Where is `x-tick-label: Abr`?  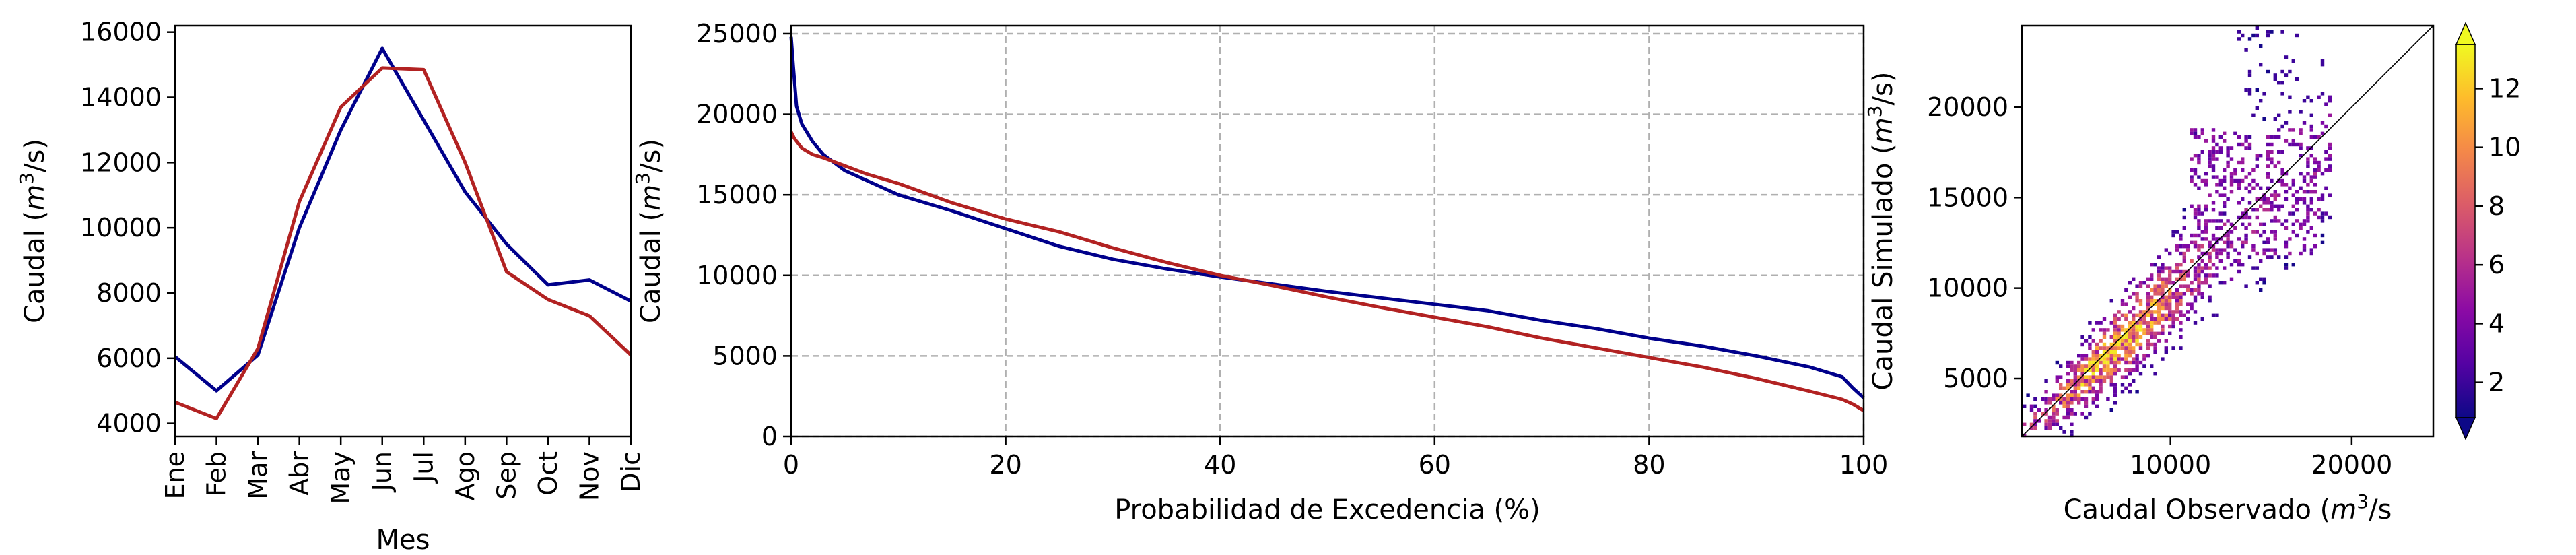 x-tick-label: Abr is located at coordinates (299, 473).